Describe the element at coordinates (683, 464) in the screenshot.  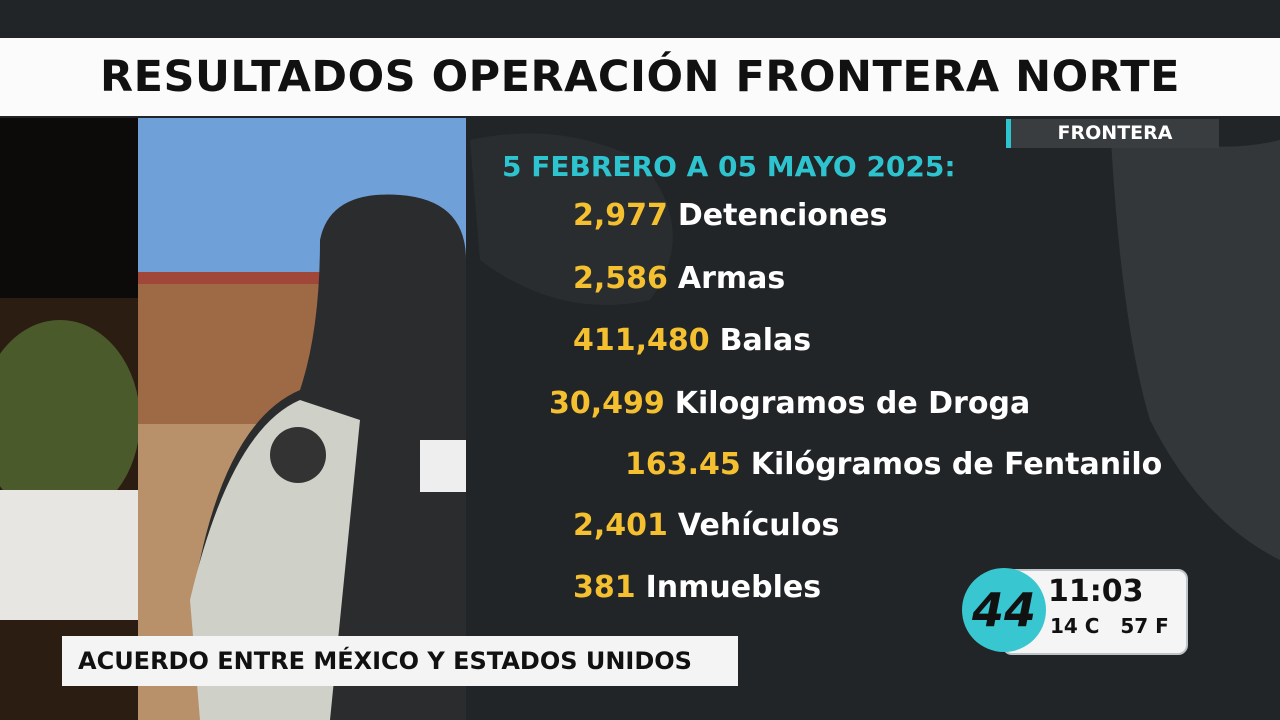
I see `item-number: 163.45` at that location.